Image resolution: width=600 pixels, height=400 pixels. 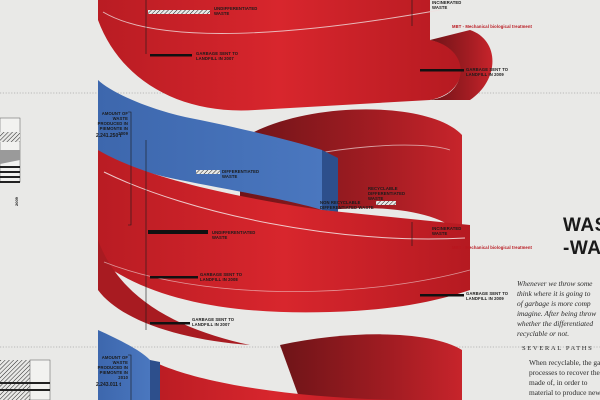 I want to click on band-bottom, so click(x=280, y=365).